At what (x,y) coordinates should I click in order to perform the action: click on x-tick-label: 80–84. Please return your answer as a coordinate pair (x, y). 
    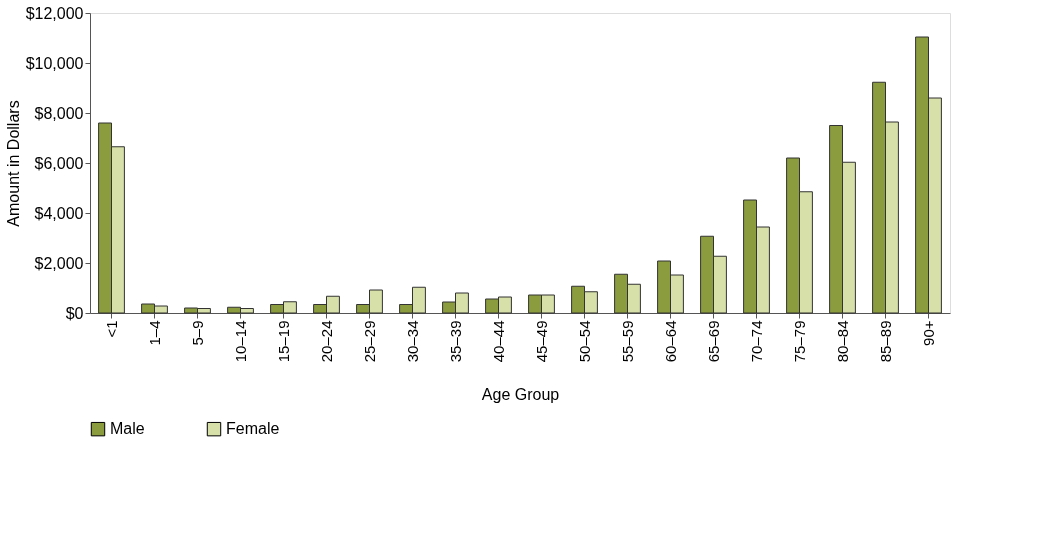
    Looking at the image, I should click on (842, 341).